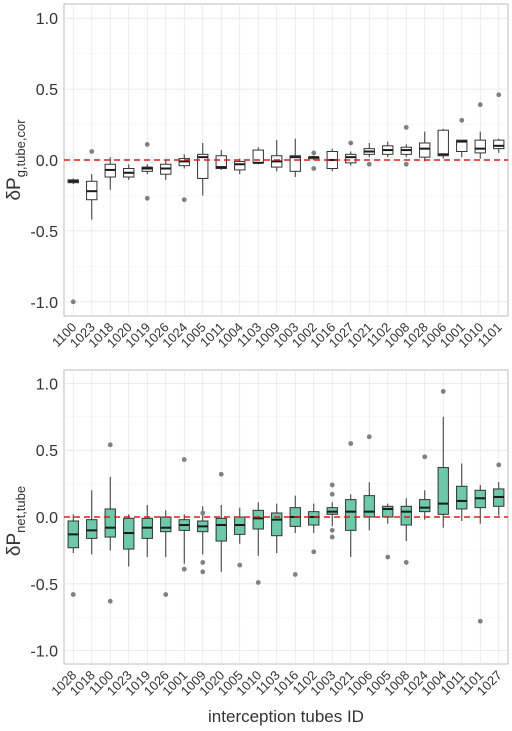 This screenshot has width=512, height=731. What do you see at coordinates (47, 161) in the screenshot?
I see `y-tick-label: 0.0` at bounding box center [47, 161].